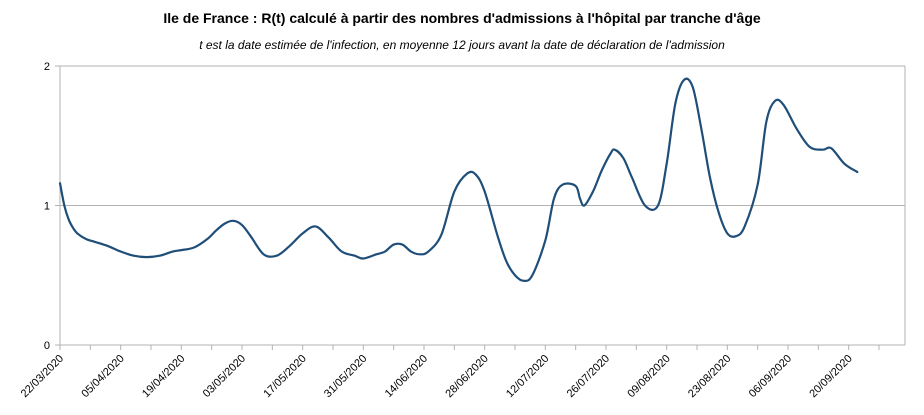  I want to click on x-tick-label-3: 03/05/2020, so click(224, 376).